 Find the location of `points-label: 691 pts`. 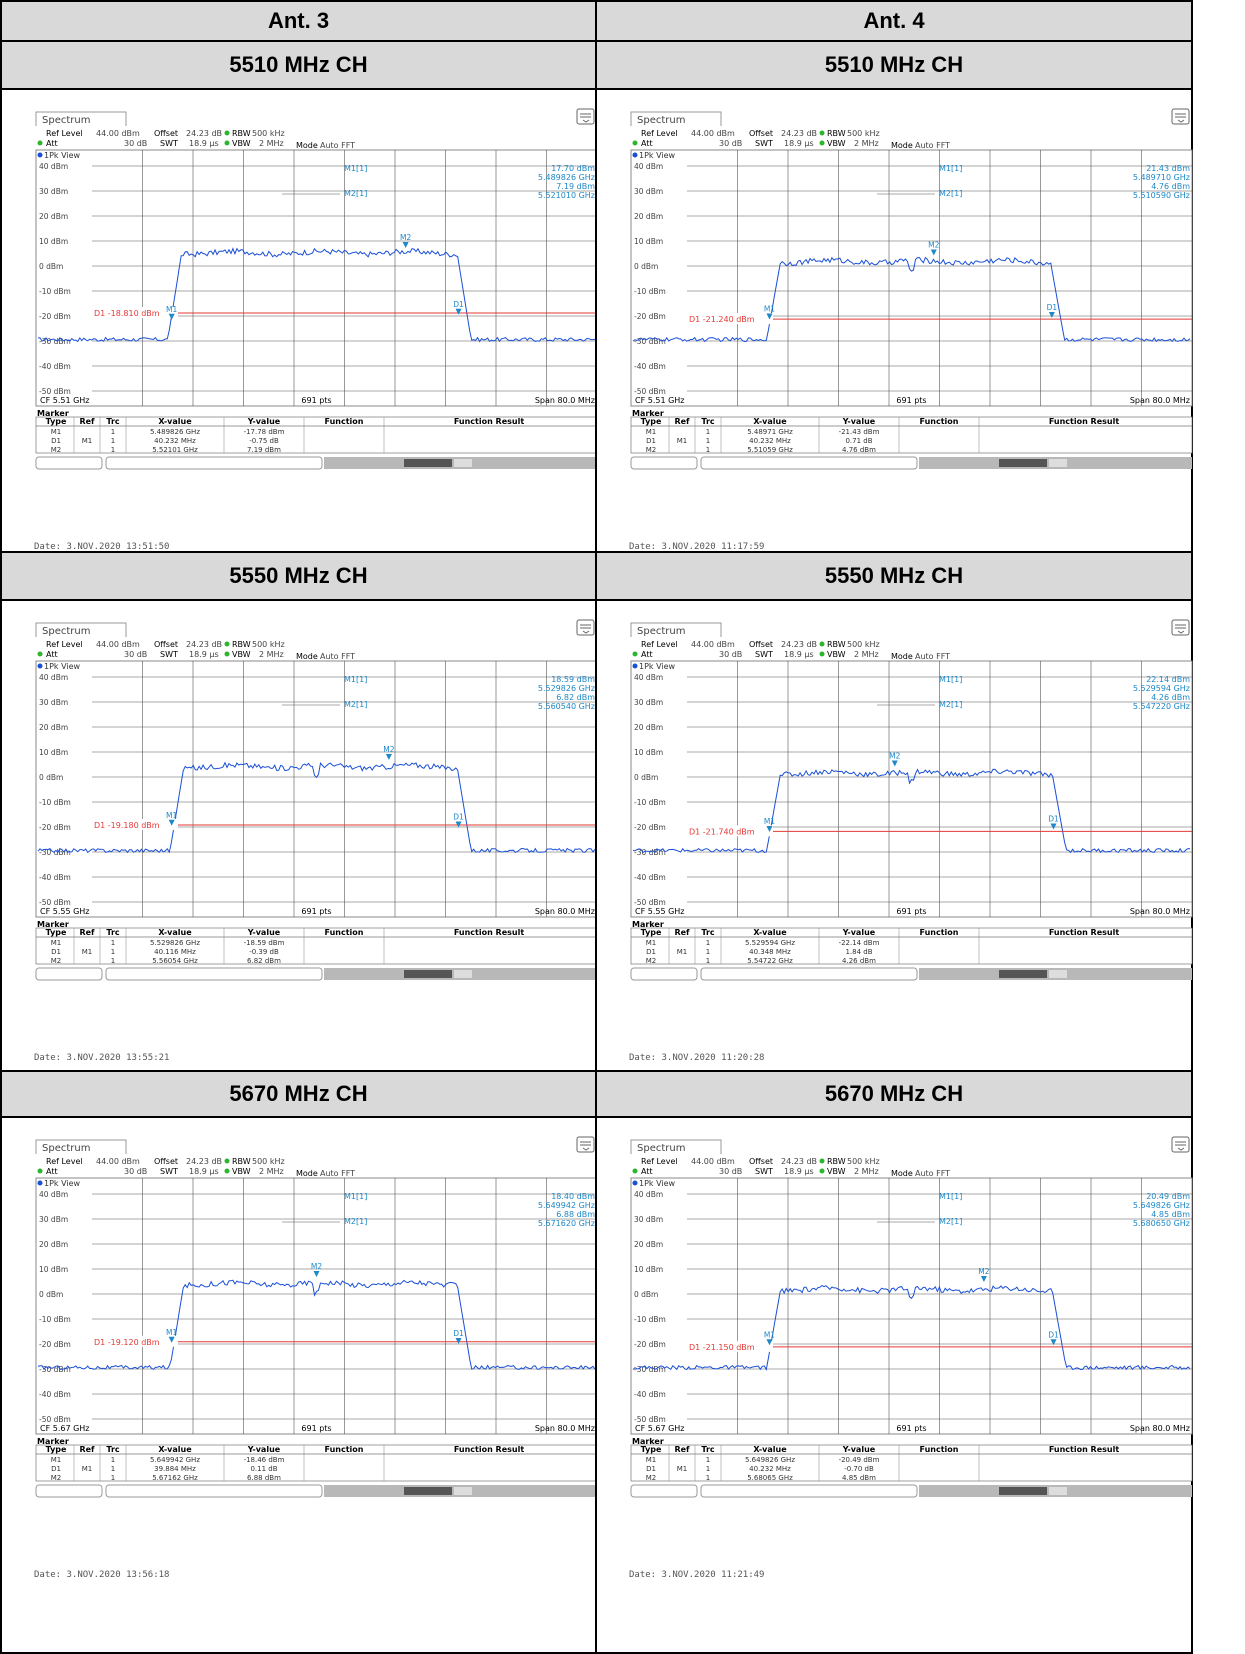

points-label: 691 pts is located at coordinates (911, 1428).